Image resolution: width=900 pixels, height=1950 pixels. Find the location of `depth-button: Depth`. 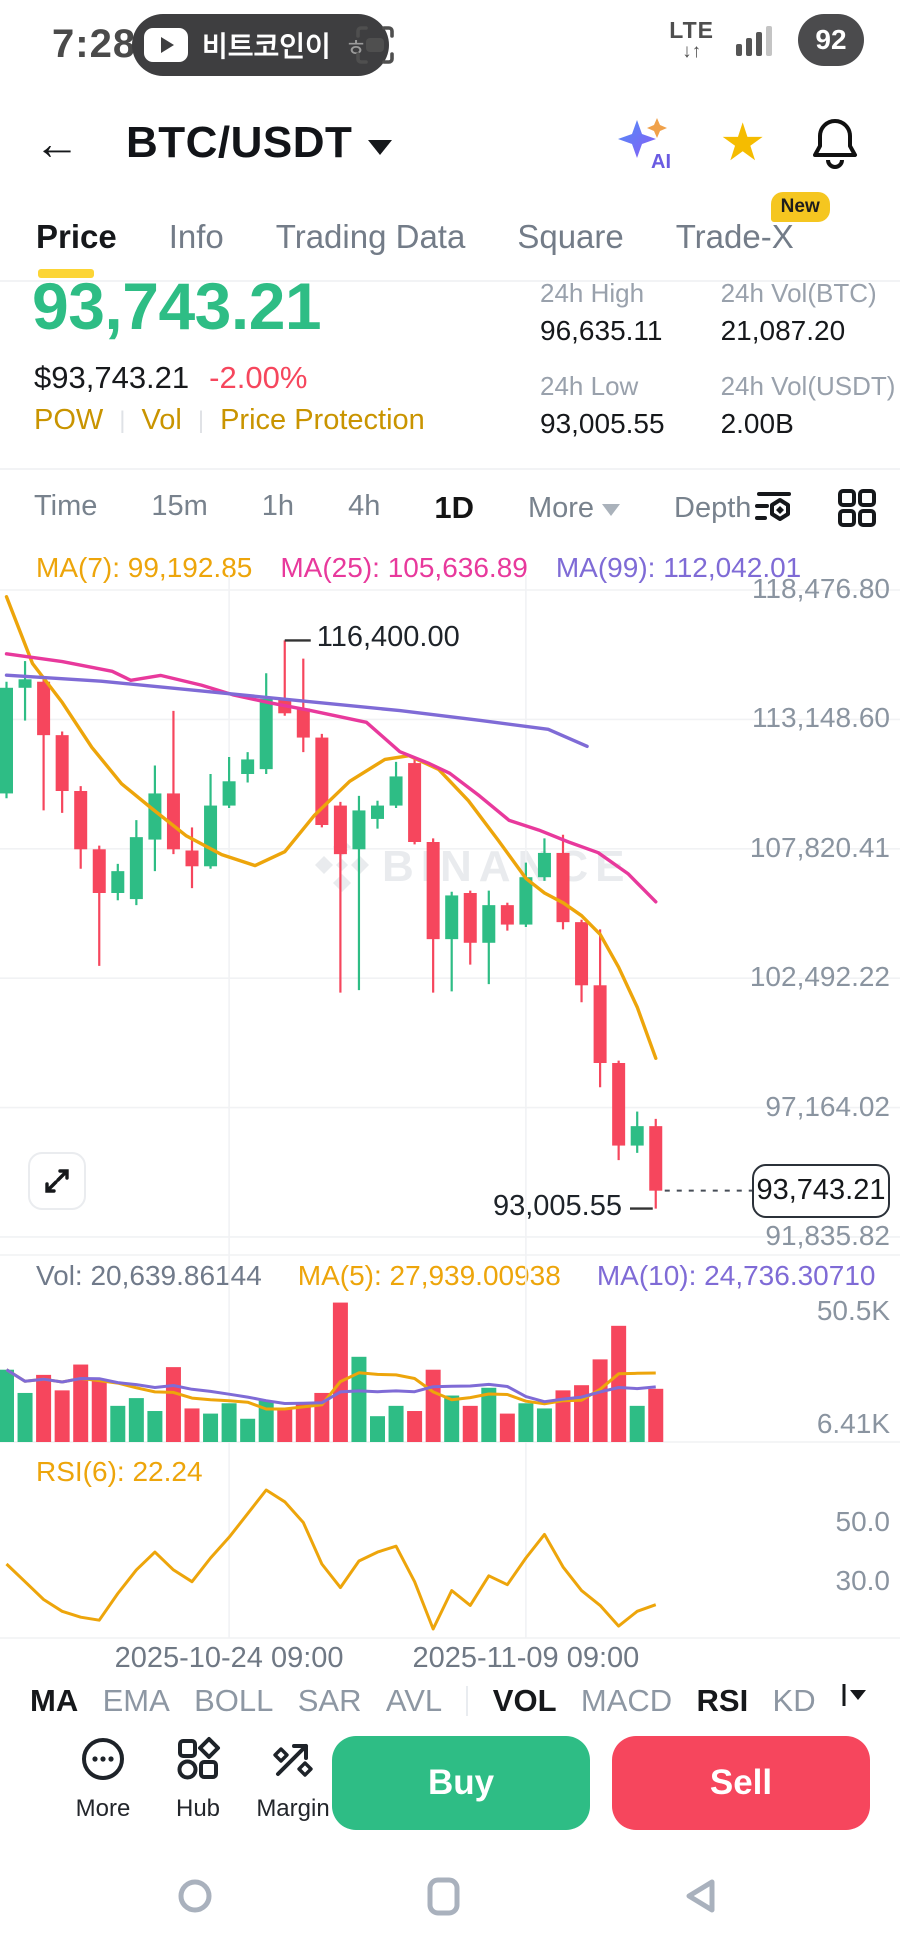

depth-button: Depth is located at coordinates (713, 507).